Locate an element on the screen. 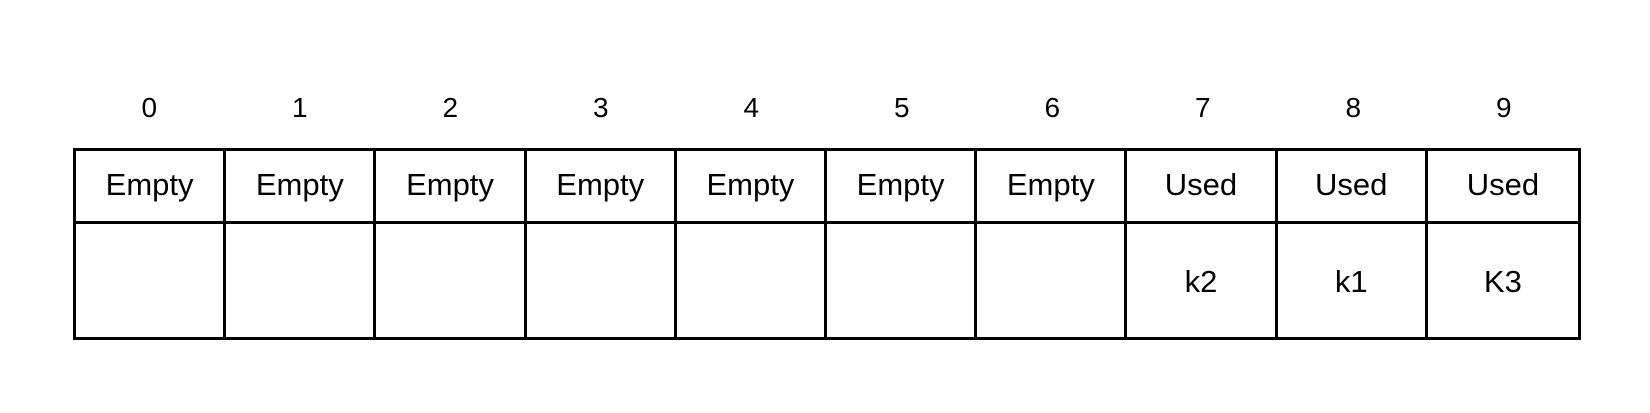 Image resolution: width=1650 pixels, height=413 pixels. status-cell-3: Empty is located at coordinates (601, 187).